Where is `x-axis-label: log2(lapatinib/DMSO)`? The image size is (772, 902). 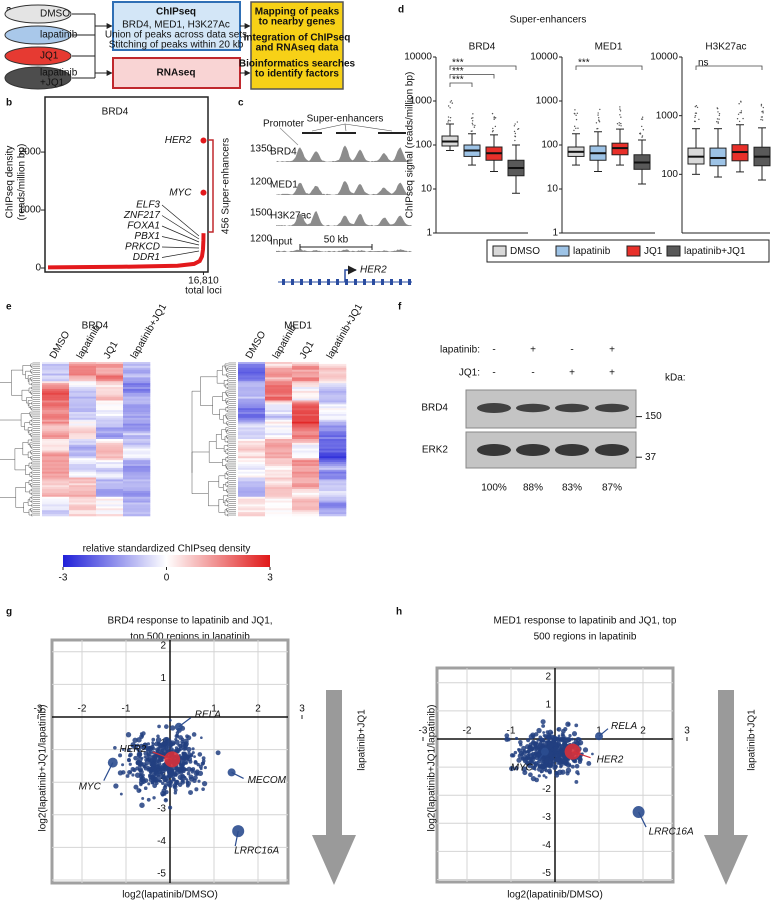
x-axis-label: log2(lapatinib/DMSO) is located at coordinates (170, 895).